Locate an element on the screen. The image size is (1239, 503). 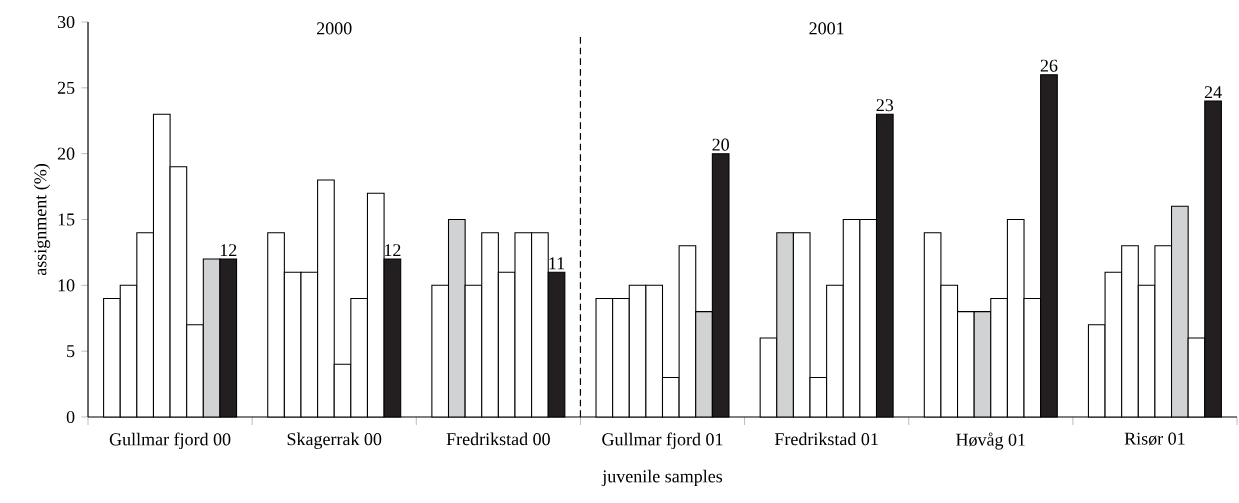
y-tick-label: 15 is located at coordinates (66, 219).